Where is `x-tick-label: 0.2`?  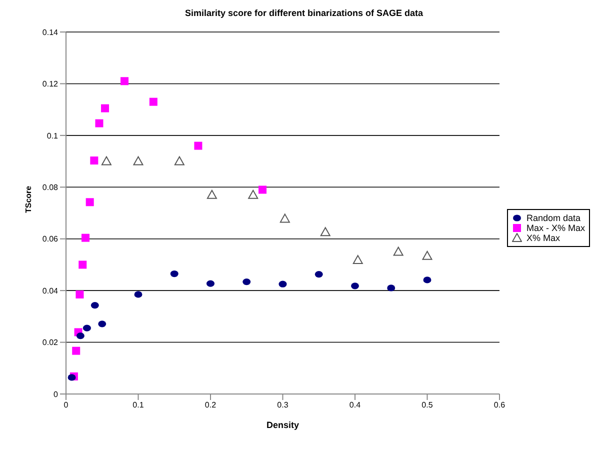
x-tick-label: 0.2 is located at coordinates (210, 405).